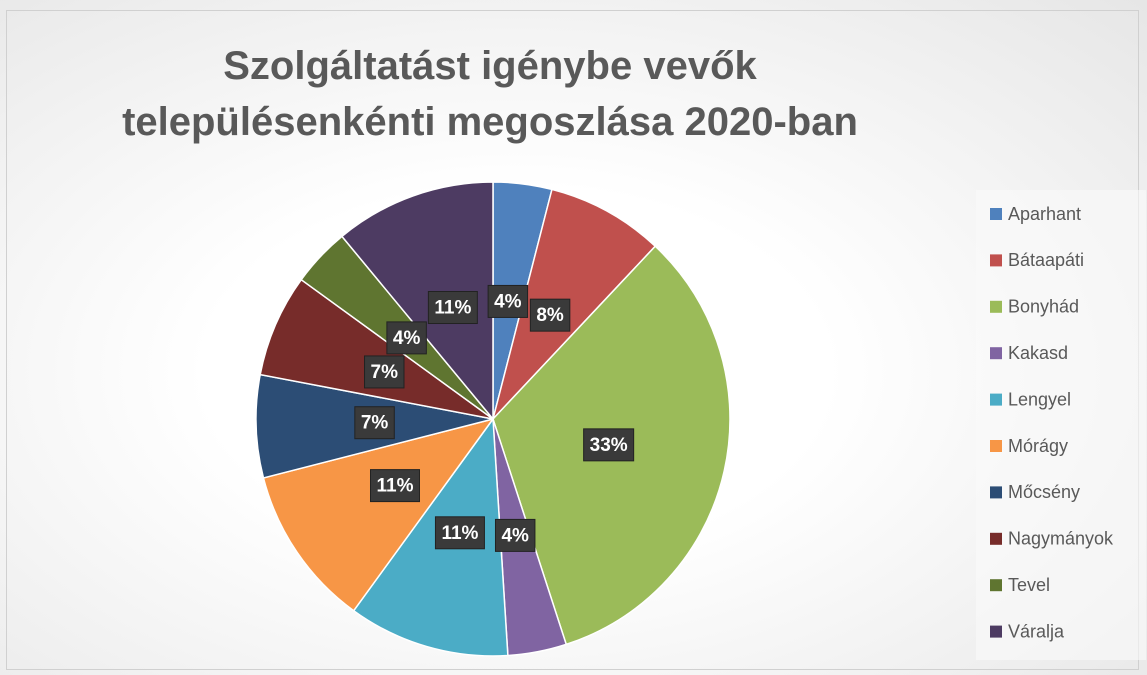 This screenshot has width=1147, height=675. What do you see at coordinates (1046, 260) in the screenshot?
I see `legend-label: Bátaapáti` at bounding box center [1046, 260].